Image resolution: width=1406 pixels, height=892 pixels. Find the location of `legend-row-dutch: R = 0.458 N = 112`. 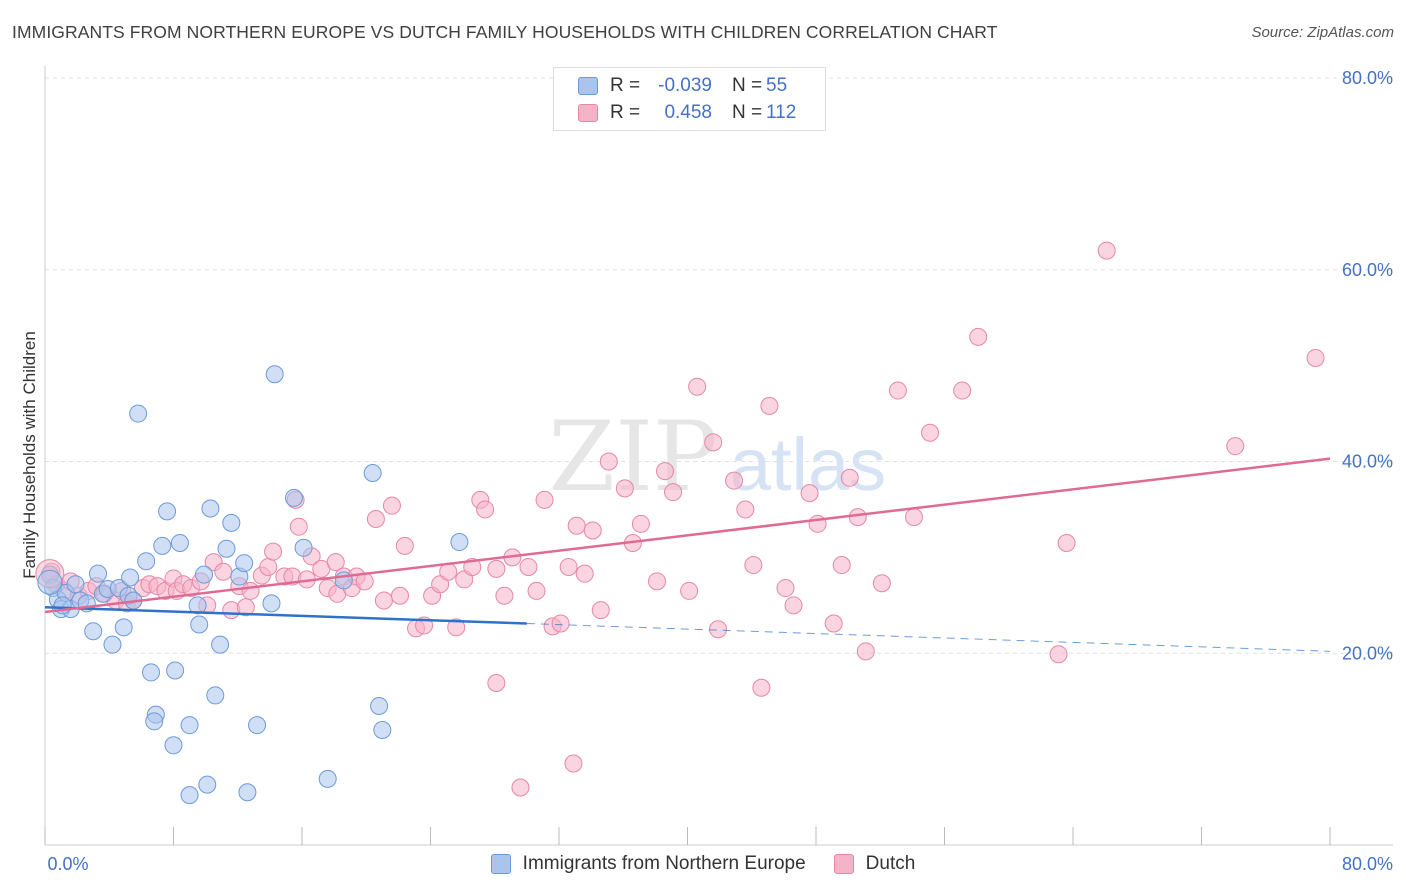

legend-row-dutch: R = 0.458 N = 112 is located at coordinates (687, 113).